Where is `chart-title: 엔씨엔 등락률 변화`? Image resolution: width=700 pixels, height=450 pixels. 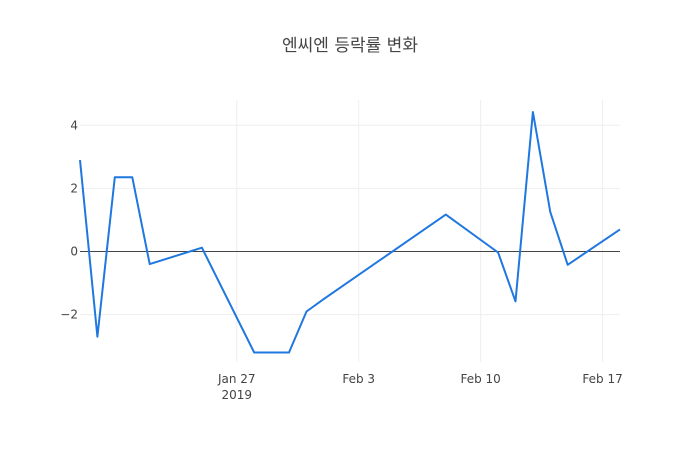
chart-title: 엔씨엔 등락률 변화 is located at coordinates (350, 46).